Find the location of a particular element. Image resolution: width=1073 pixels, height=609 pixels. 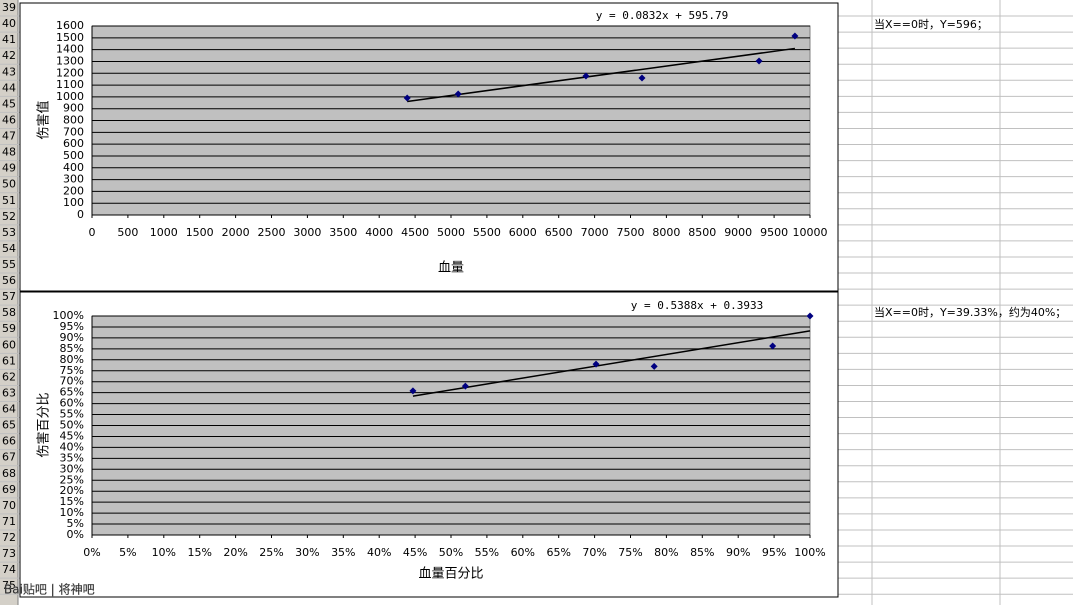

row-number: 61 is located at coordinates (9, 360).